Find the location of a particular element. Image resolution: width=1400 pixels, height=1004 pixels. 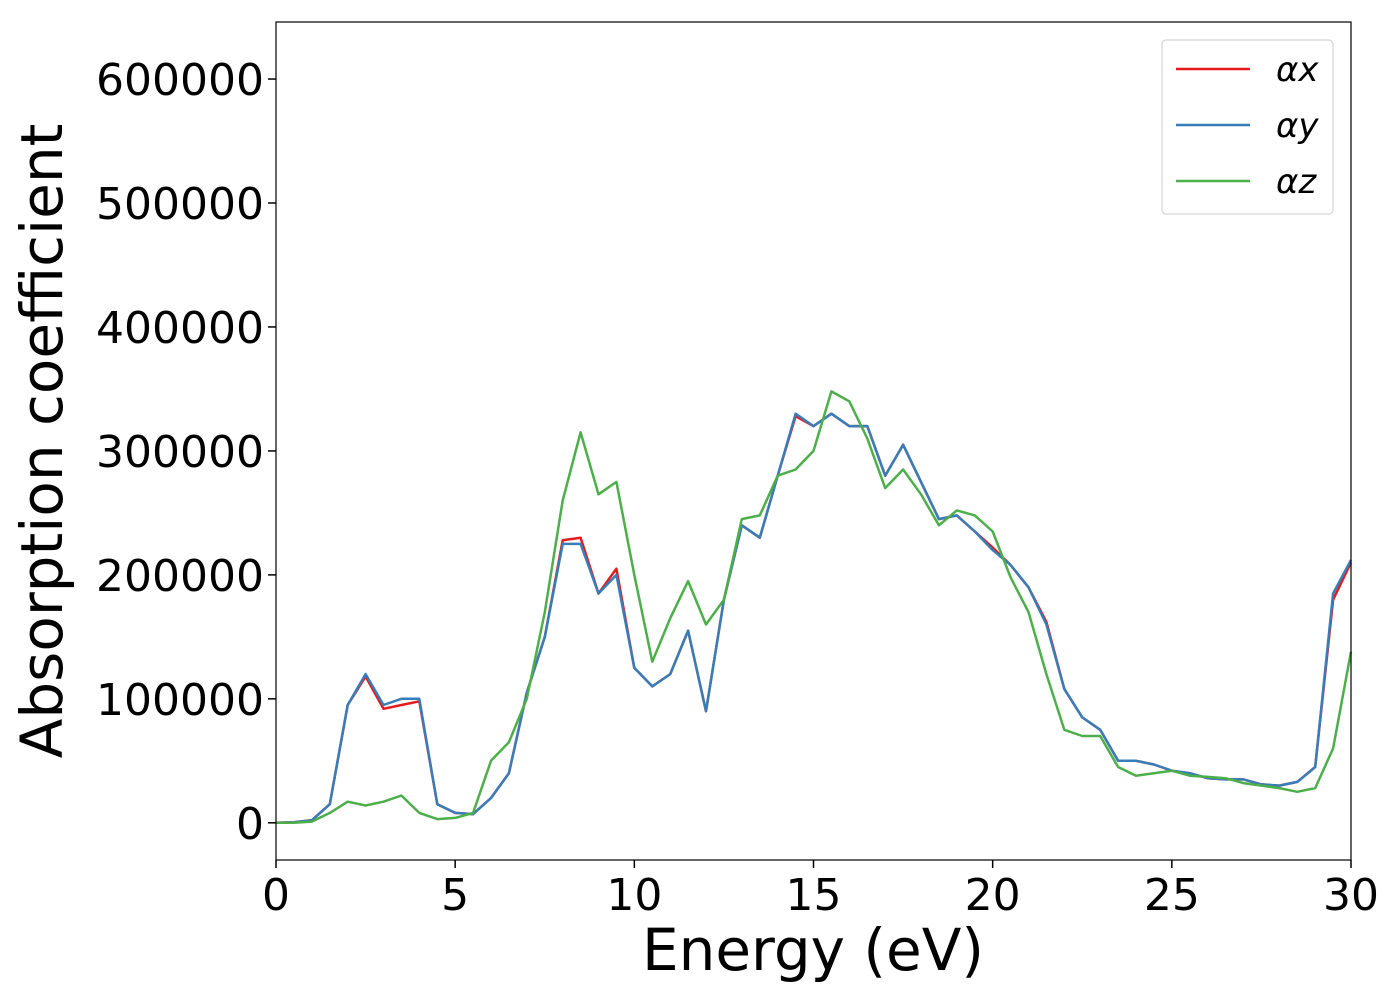

x-tick-label: 15 is located at coordinates (814, 895).